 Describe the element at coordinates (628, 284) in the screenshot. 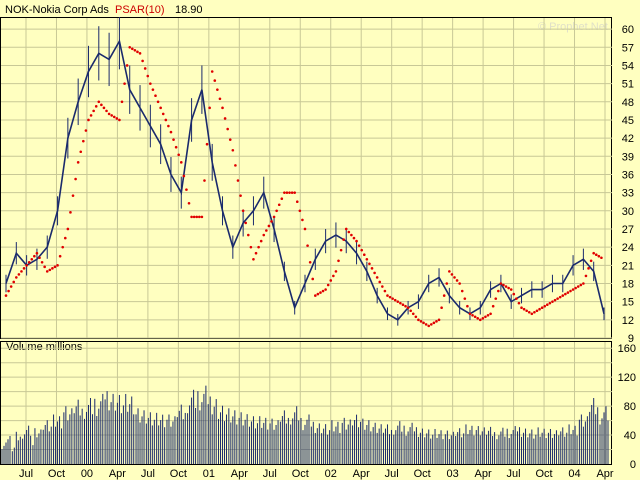

I see `price-y-tick-label: 18` at that location.